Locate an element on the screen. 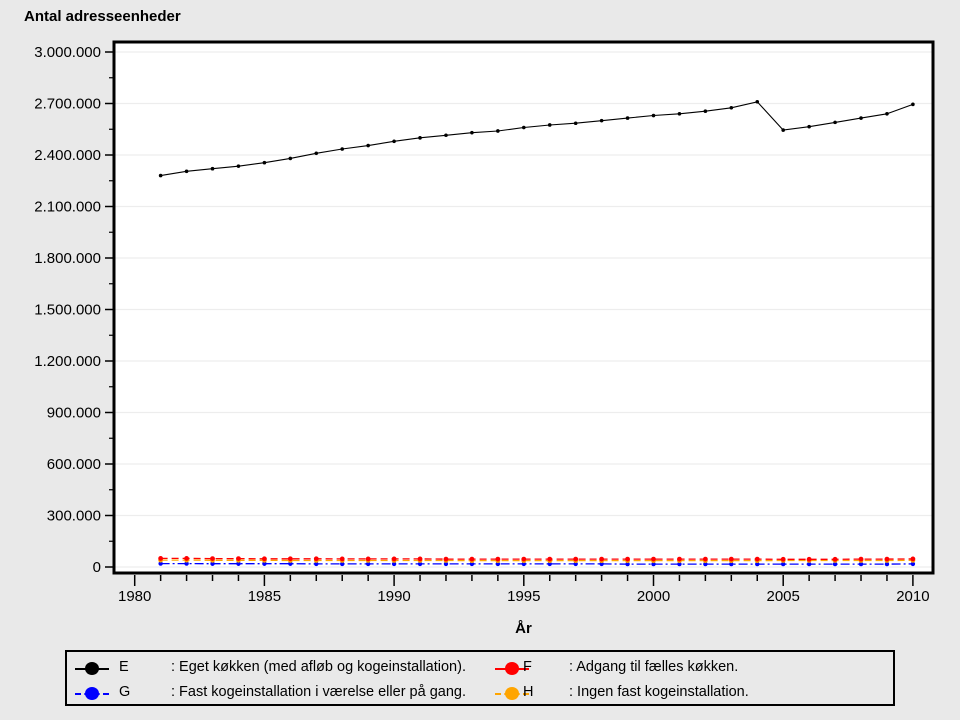 This screenshot has height=720, width=960. series-line-G is located at coordinates (536, 563).